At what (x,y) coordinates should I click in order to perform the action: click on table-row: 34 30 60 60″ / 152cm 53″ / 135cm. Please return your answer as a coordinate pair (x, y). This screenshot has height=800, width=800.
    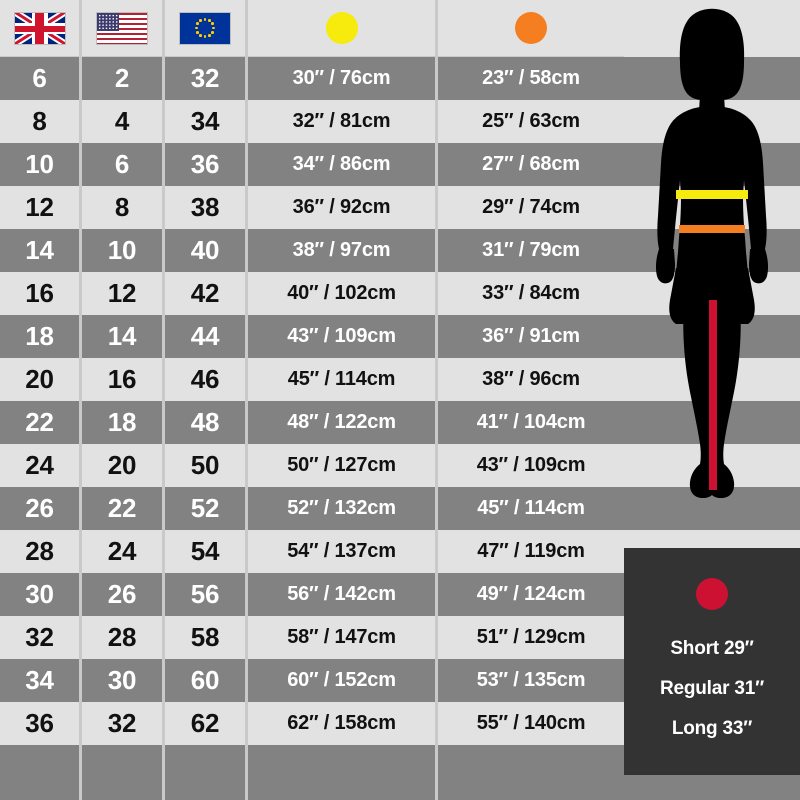
    Looking at the image, I should click on (312, 680).